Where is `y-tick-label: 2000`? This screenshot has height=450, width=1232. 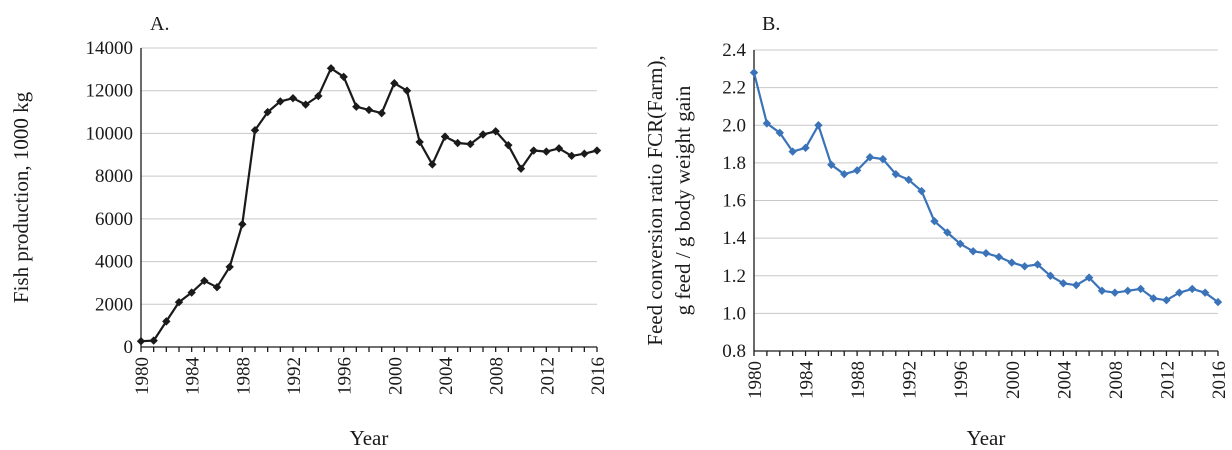 y-tick-label: 2000 is located at coordinates (114, 304).